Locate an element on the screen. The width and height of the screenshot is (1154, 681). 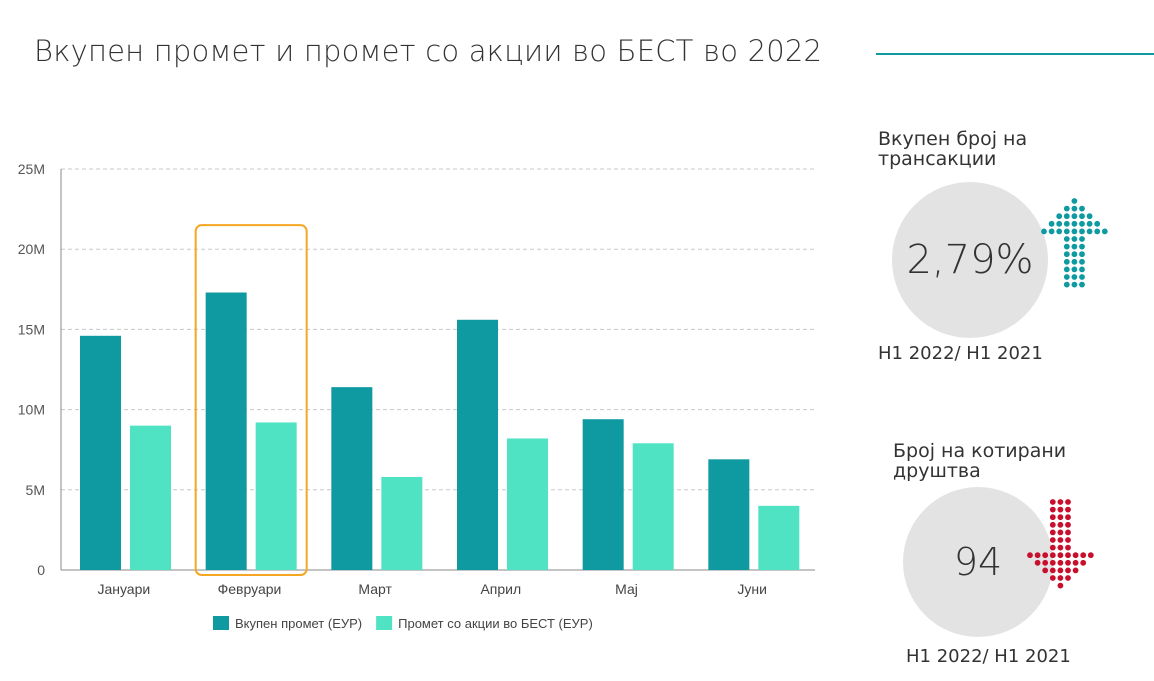
x-tick-label: Април is located at coordinates (500, 589).